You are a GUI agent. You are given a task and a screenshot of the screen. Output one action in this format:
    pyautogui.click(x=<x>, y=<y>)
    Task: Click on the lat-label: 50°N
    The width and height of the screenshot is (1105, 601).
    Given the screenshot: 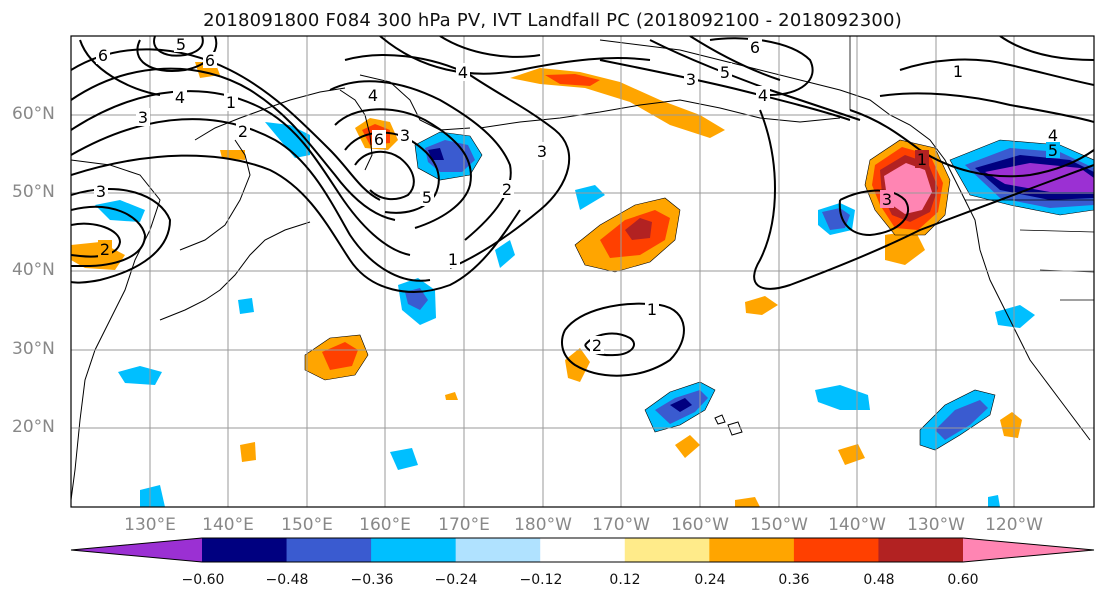 What is the action you would take?
    pyautogui.click(x=33, y=192)
    